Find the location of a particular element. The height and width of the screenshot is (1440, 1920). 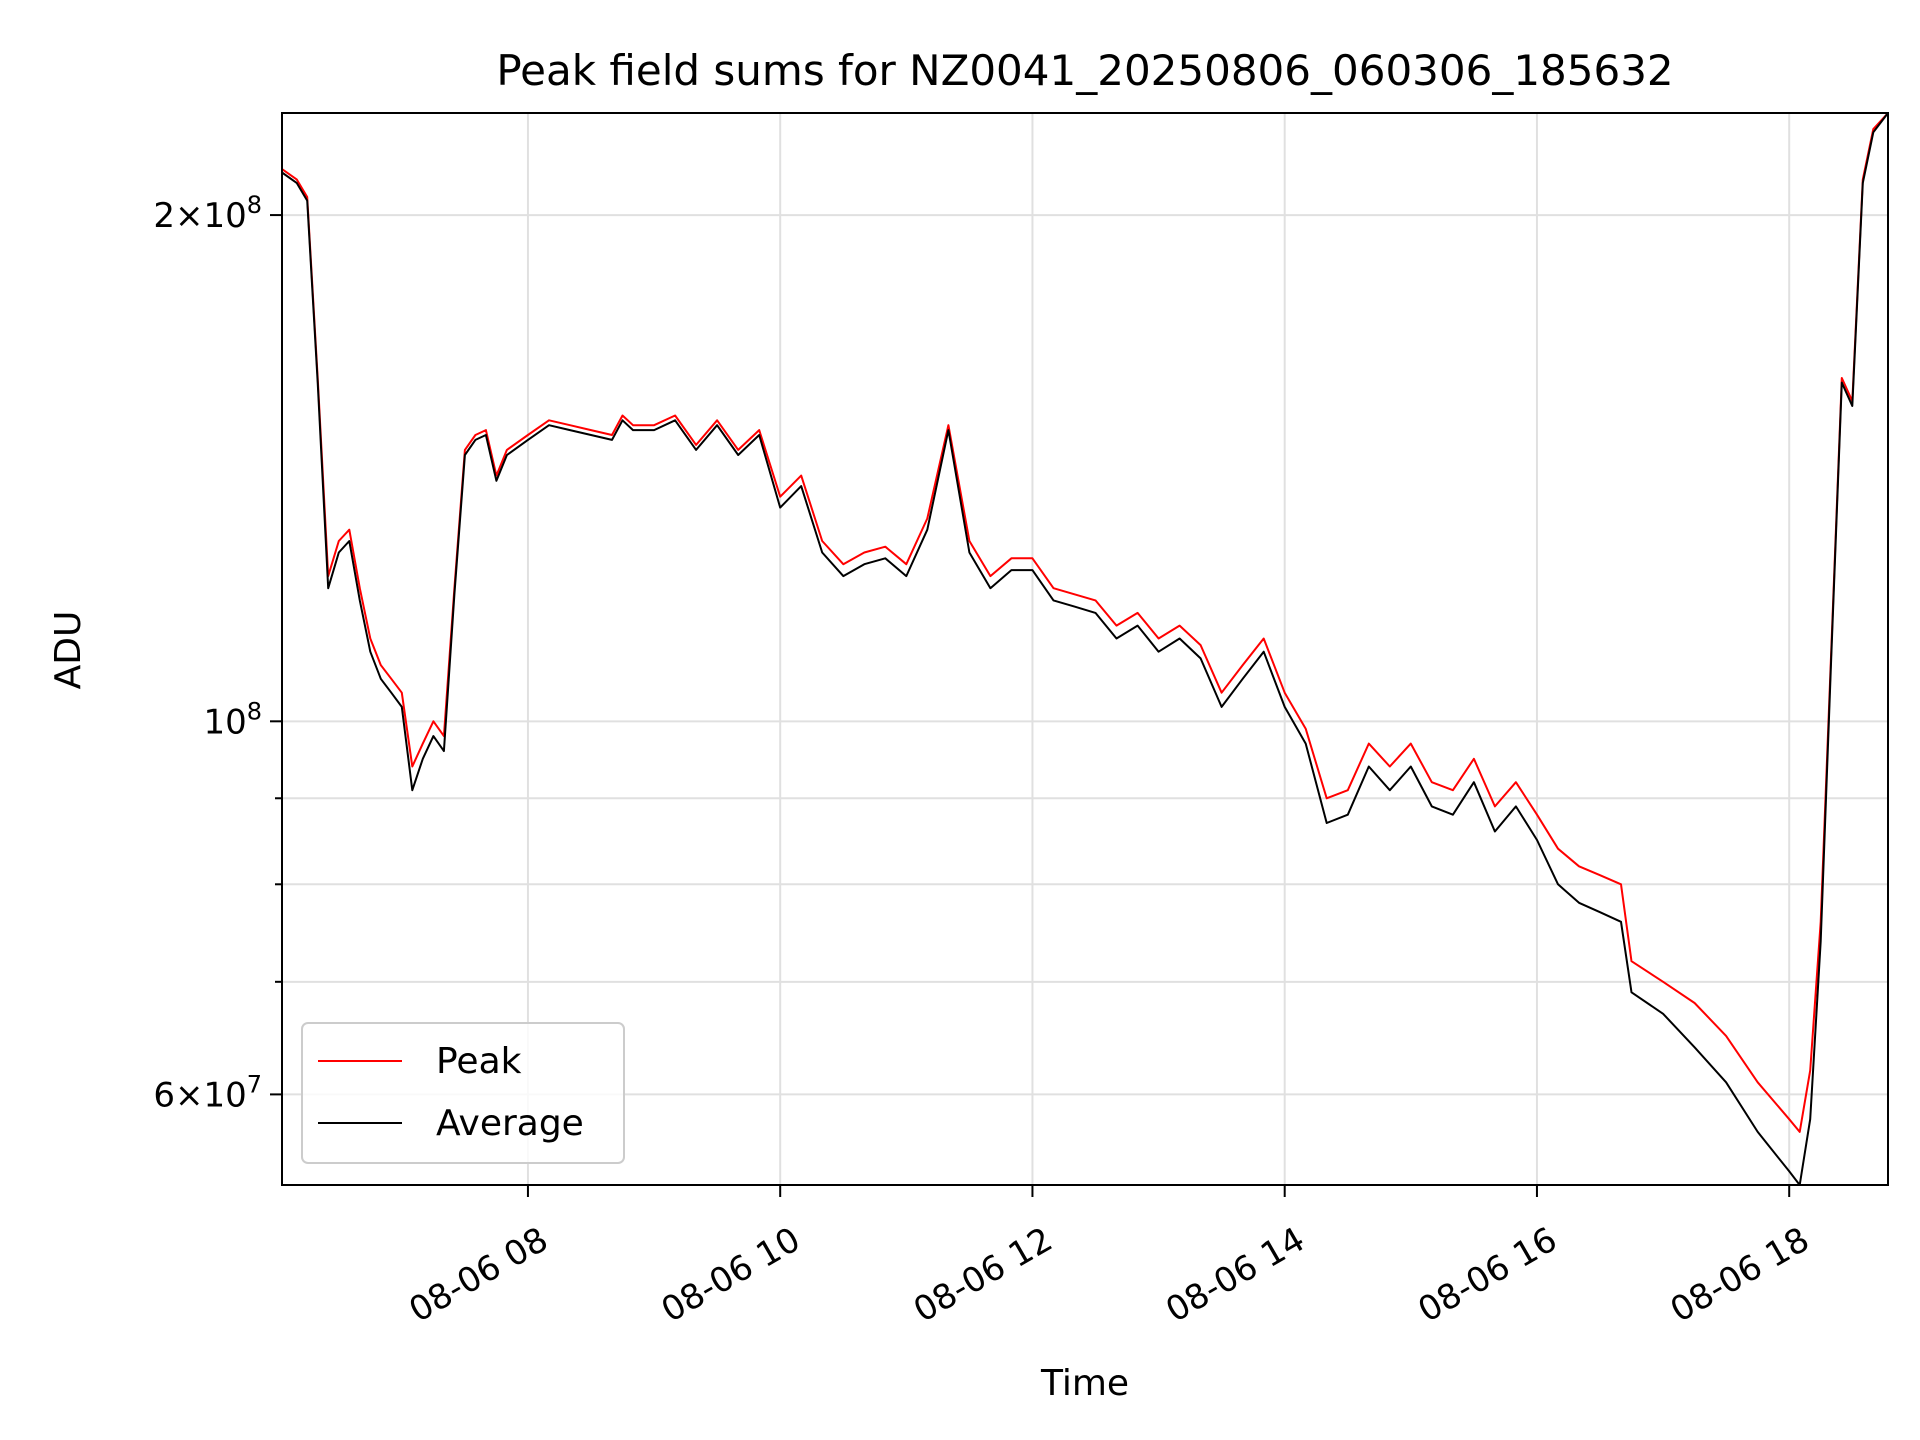

y-tick-label: 108 is located at coordinates (232, 719).